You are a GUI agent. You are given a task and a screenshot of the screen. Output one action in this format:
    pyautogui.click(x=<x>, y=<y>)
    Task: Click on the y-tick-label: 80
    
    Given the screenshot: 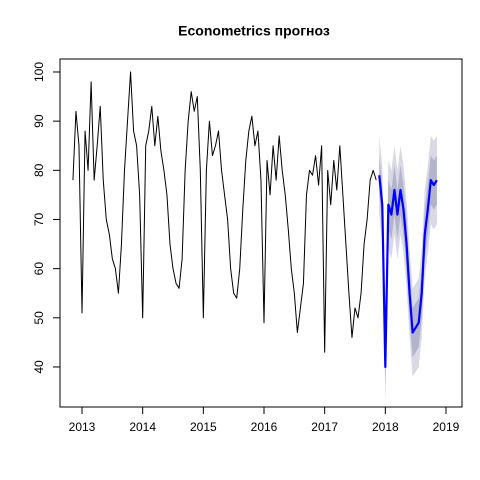 What is the action you would take?
    pyautogui.click(x=39, y=170)
    